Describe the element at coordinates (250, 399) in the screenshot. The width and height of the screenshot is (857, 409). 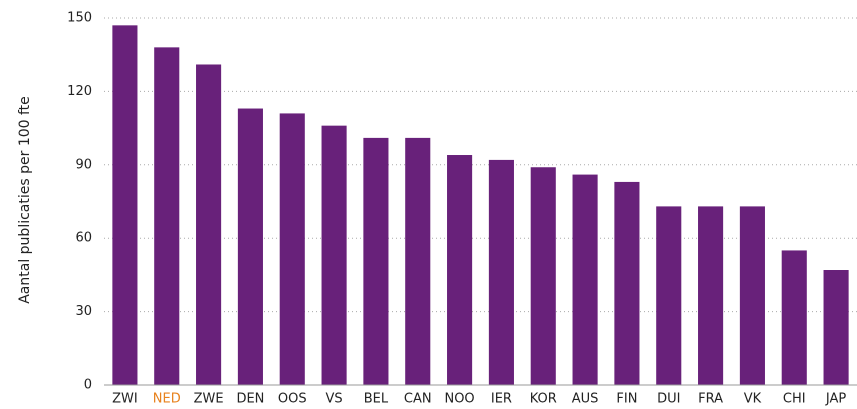
I see `x-tick-label: DEN` at that location.